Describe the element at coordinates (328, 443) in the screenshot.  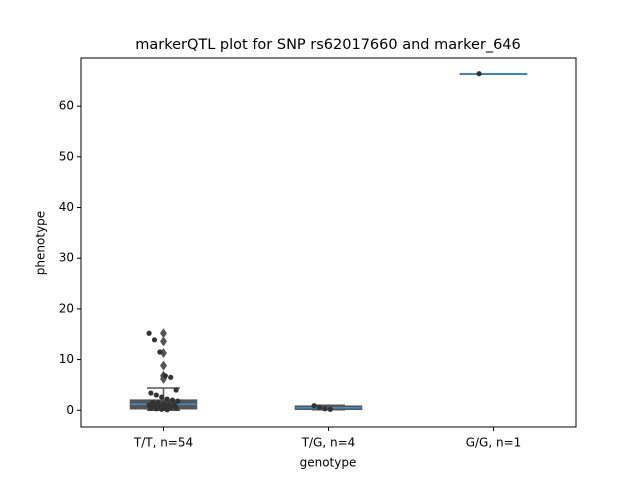
I see `x-tick-label: T/G, n=4` at that location.